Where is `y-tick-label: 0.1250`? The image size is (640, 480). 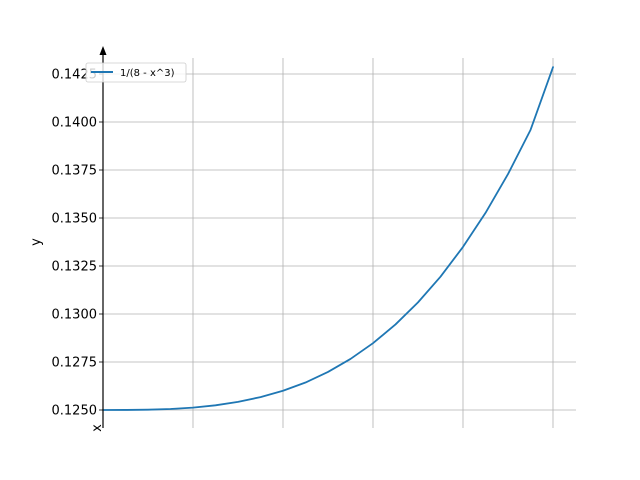 y-tick-label: 0.1250 is located at coordinates (75, 411).